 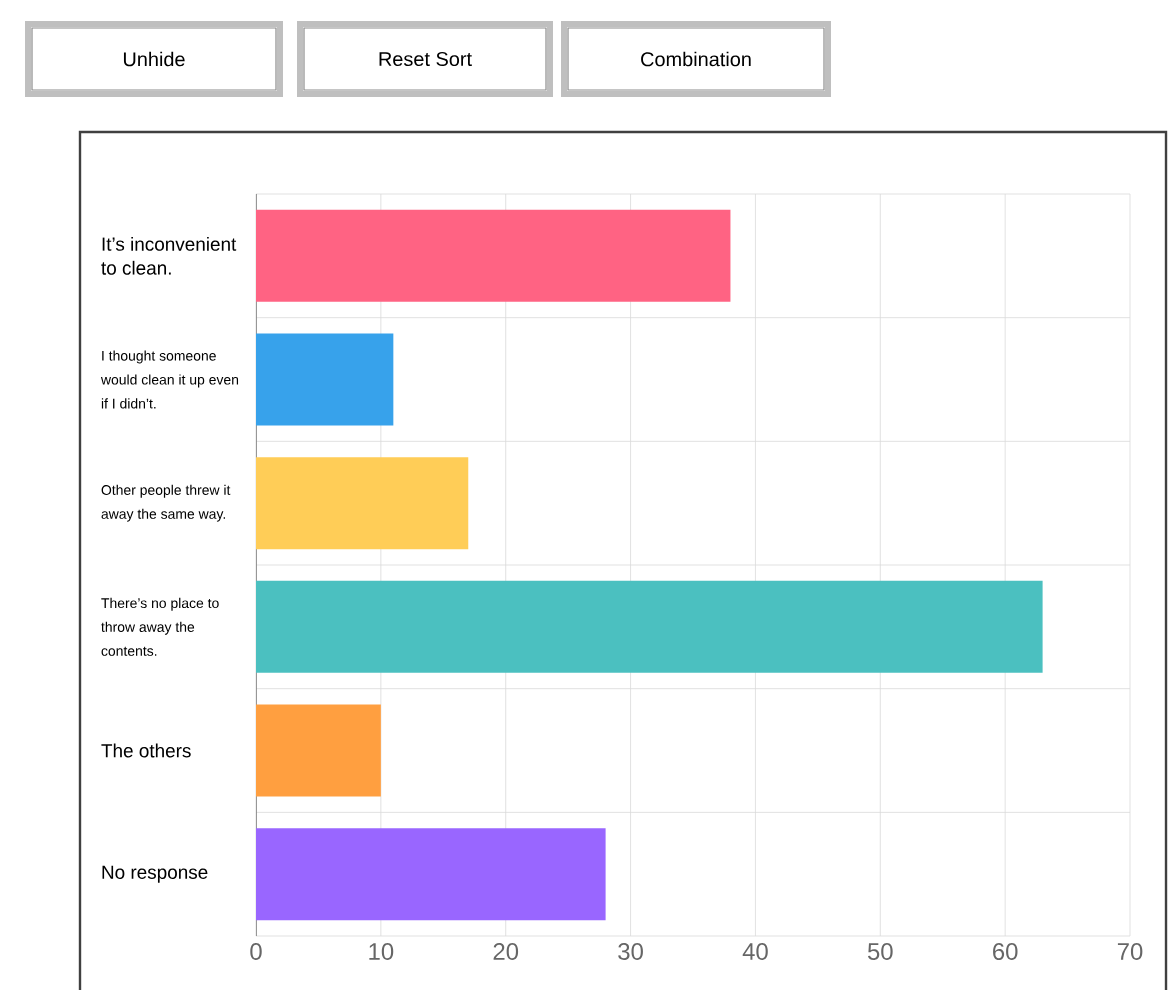 What do you see at coordinates (154, 59) in the screenshot?
I see `text: Unhide` at bounding box center [154, 59].